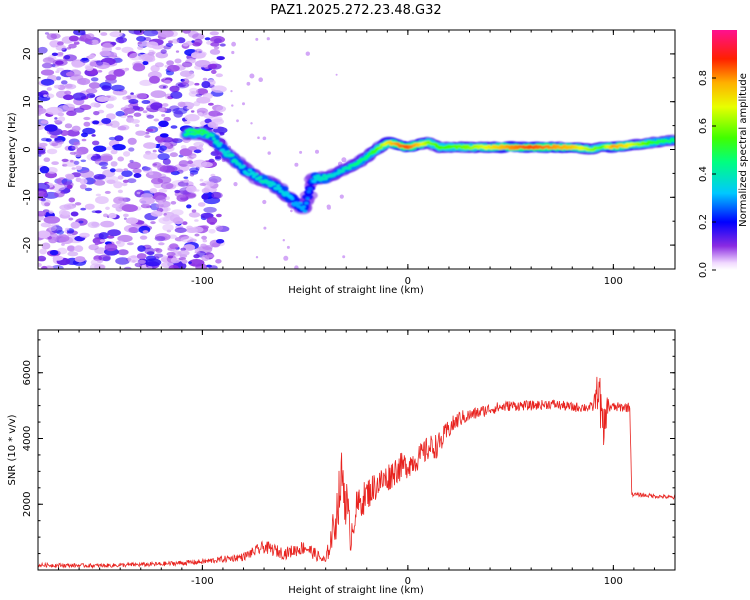 The height and width of the screenshot is (600, 750). Describe the element at coordinates (703, 78) in the screenshot. I see `colorbar-tick-label: 0.8` at that location.